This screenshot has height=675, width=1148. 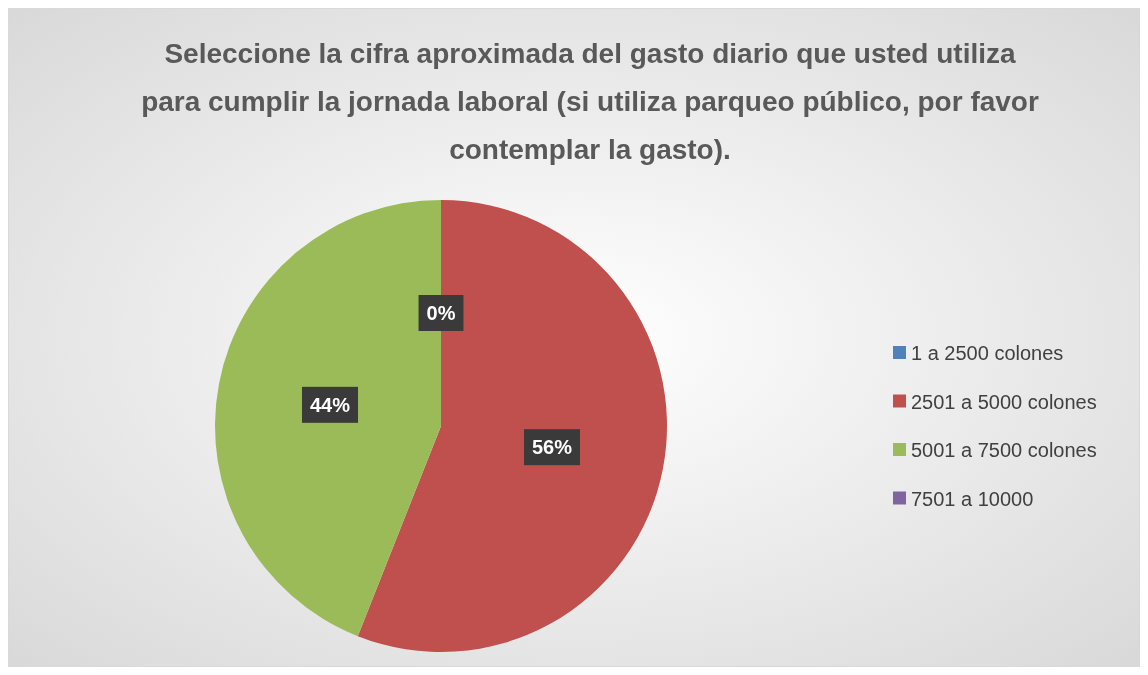 I want to click on chart-title: Seleccione la cifra aproximada del gasto diario que usted utiliza para cumplir la jornada laboral (si utiliza parqueo público, por favor contemplar la gasto)., so click(x=590, y=101).